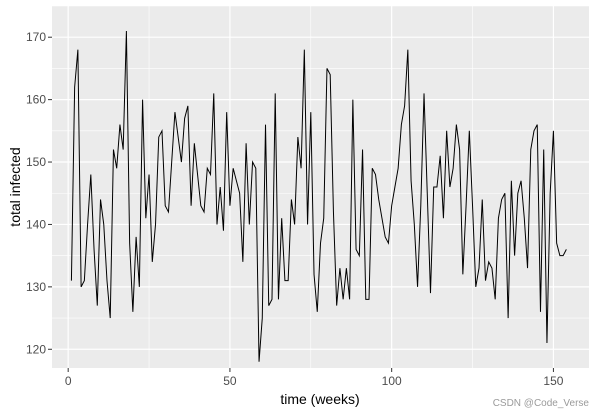 This screenshot has height=413, width=595. What do you see at coordinates (36, 224) in the screenshot?
I see `y-tick-label: 140` at bounding box center [36, 224].